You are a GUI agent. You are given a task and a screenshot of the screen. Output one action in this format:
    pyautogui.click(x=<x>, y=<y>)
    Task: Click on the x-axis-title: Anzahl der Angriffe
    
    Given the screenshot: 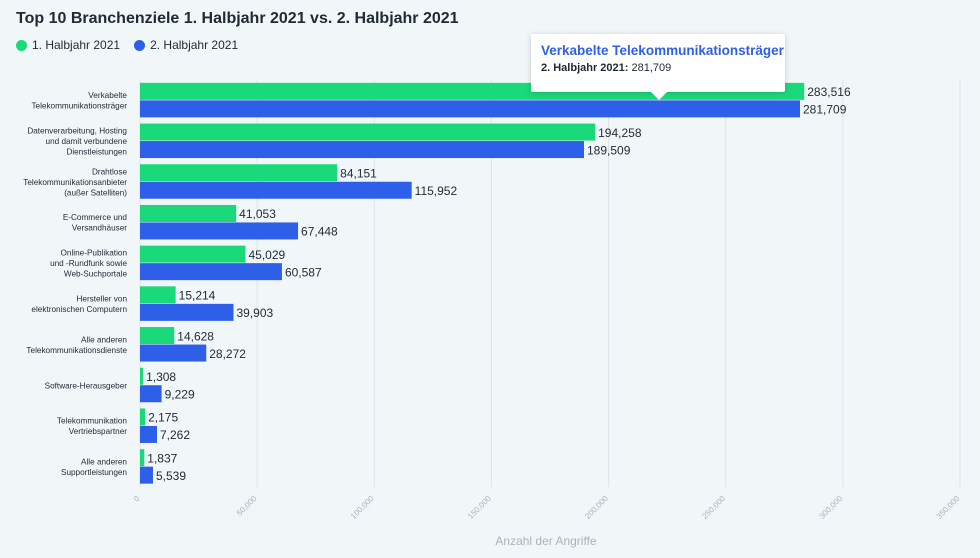 What is the action you would take?
    pyautogui.click(x=546, y=541)
    